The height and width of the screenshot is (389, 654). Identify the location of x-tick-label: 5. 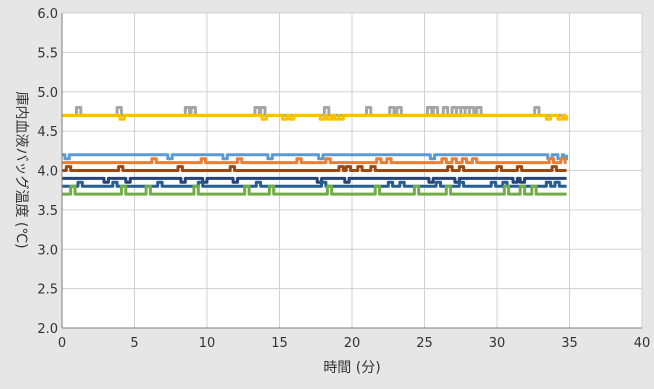
(134, 343).